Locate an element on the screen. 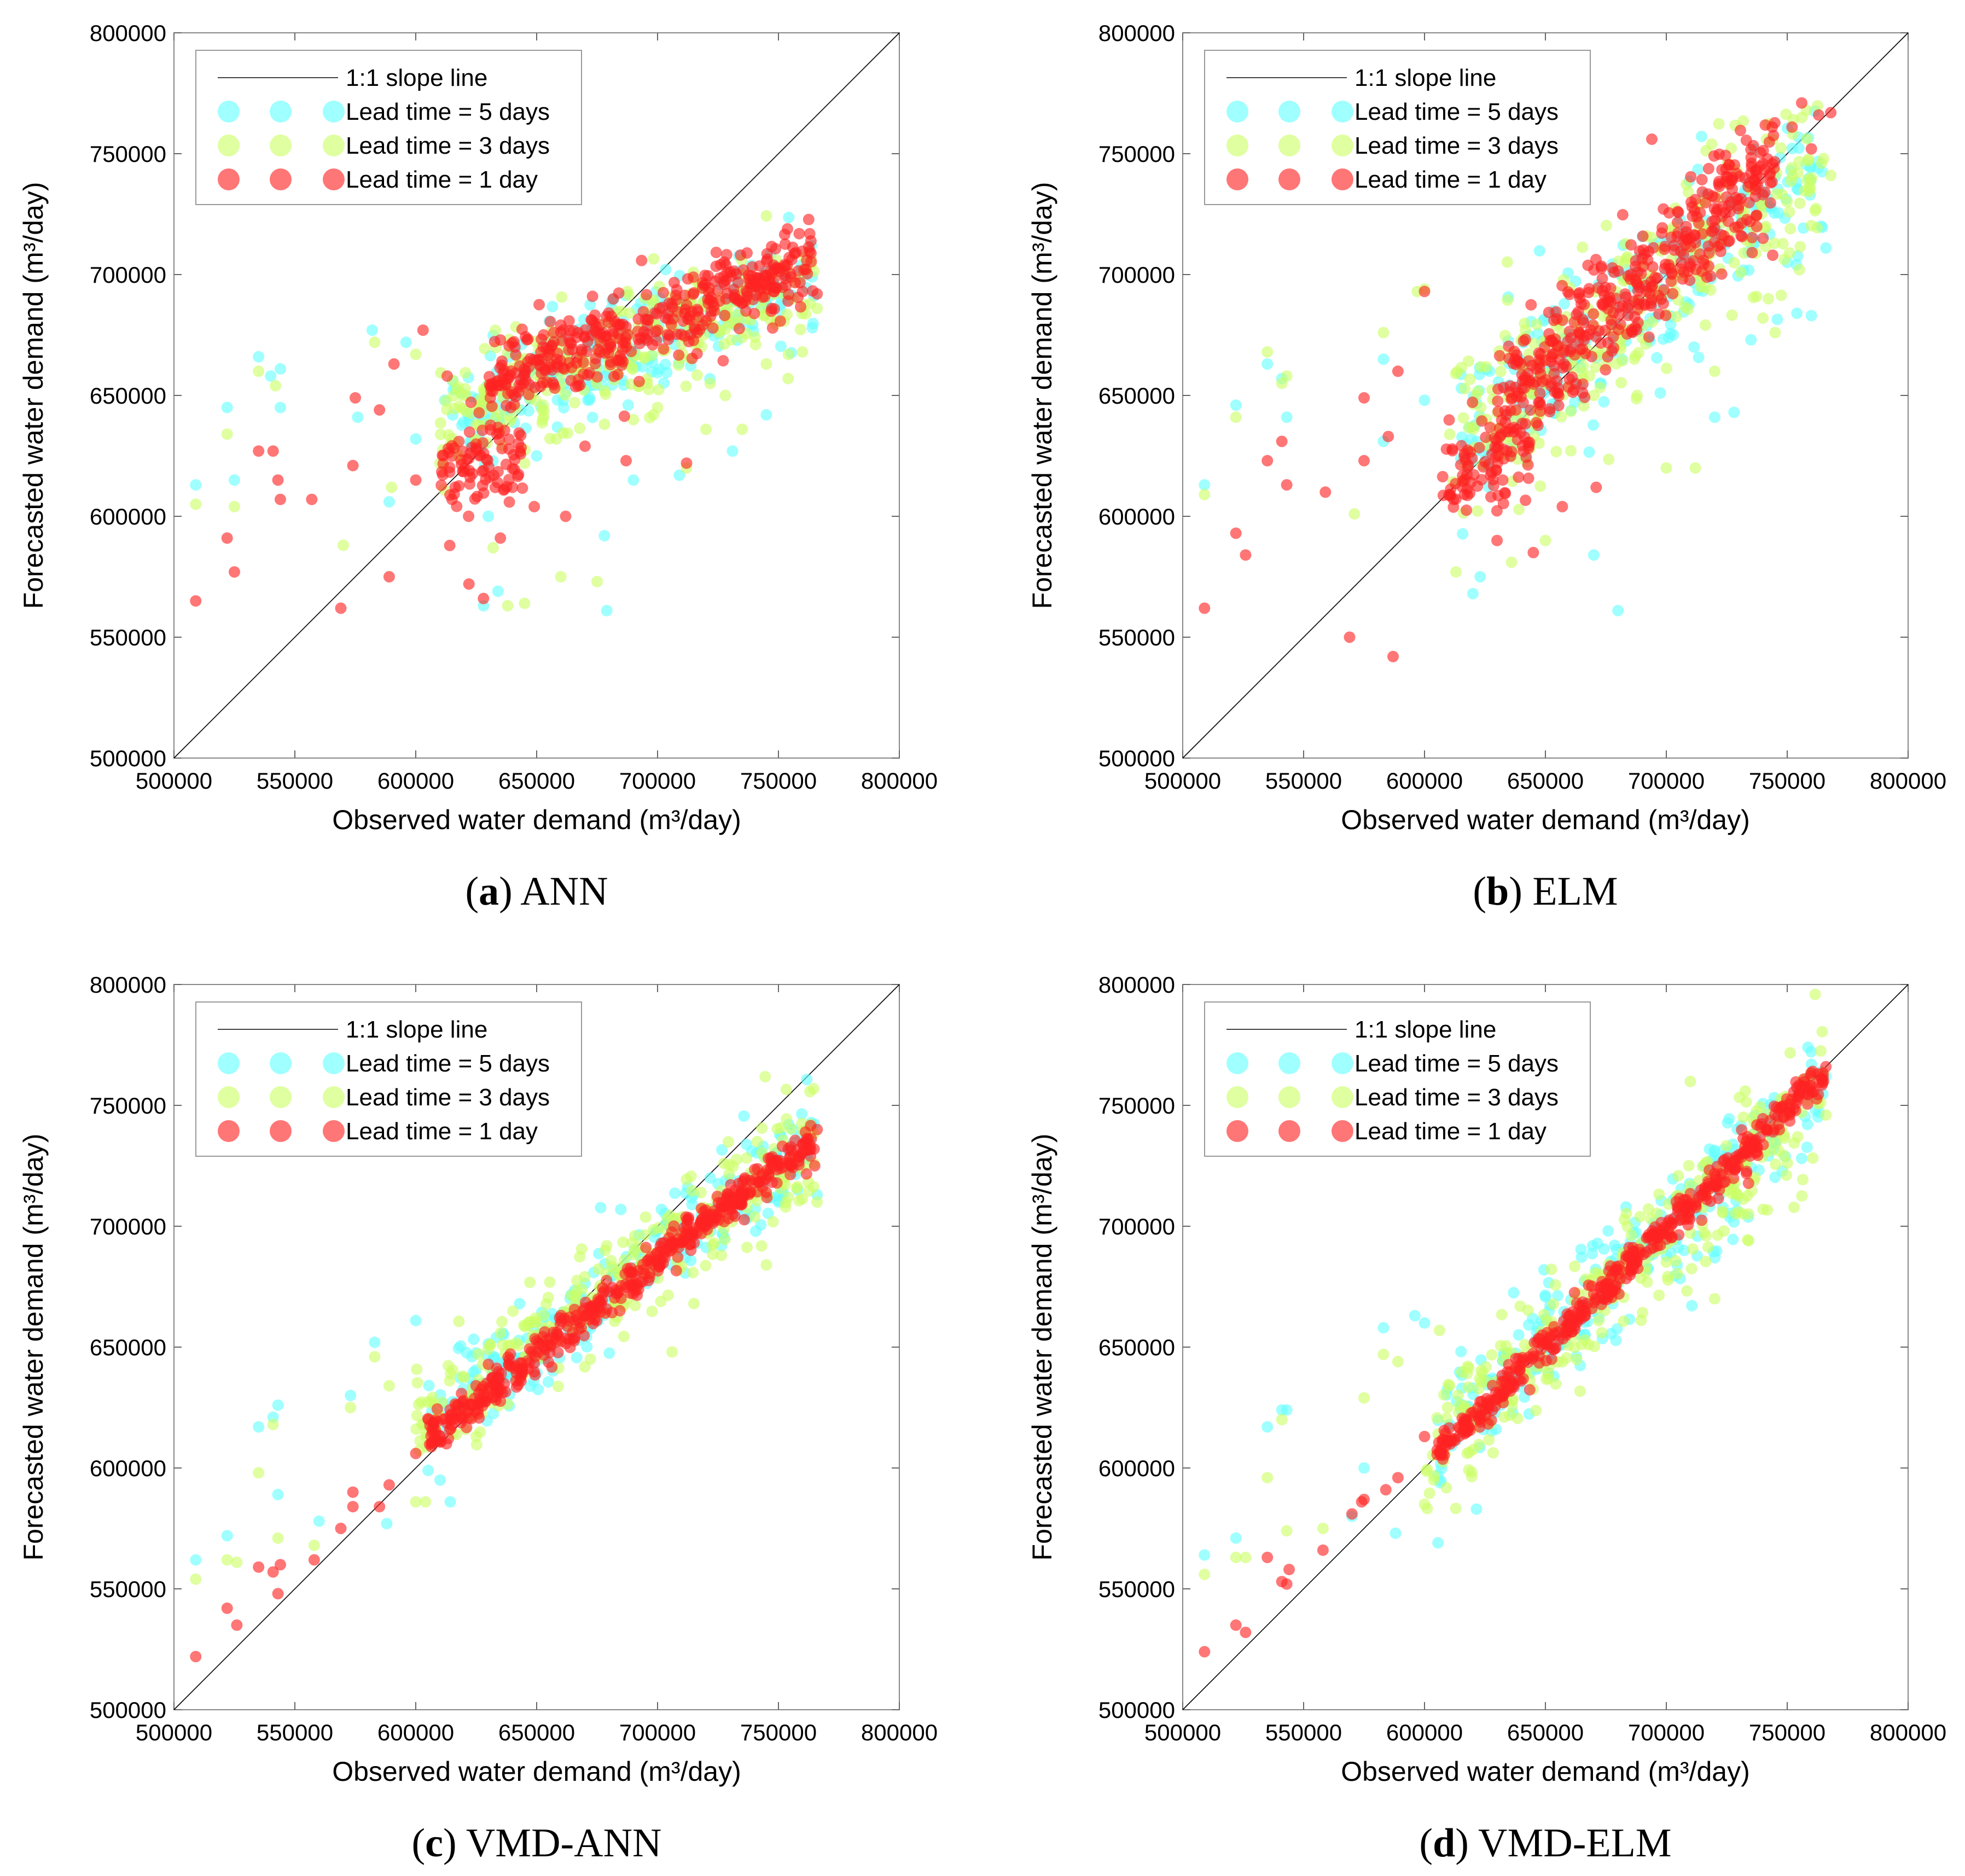 This screenshot has width=1965, height=1876. caption-paren-close: ) is located at coordinates (509, 892).